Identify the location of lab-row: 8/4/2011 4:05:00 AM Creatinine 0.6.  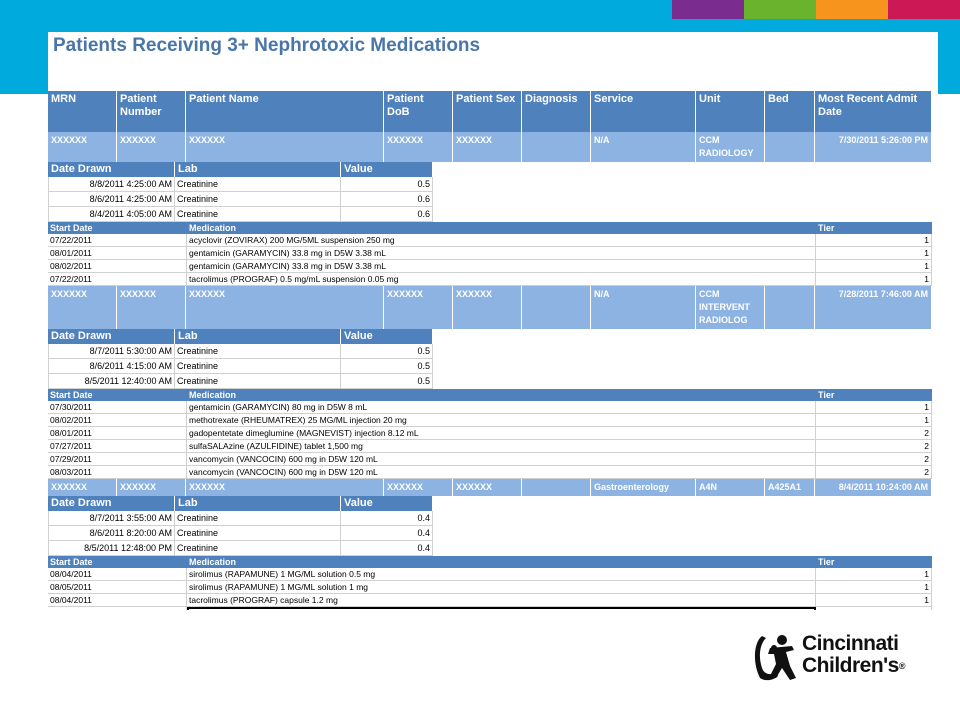
(240, 214).